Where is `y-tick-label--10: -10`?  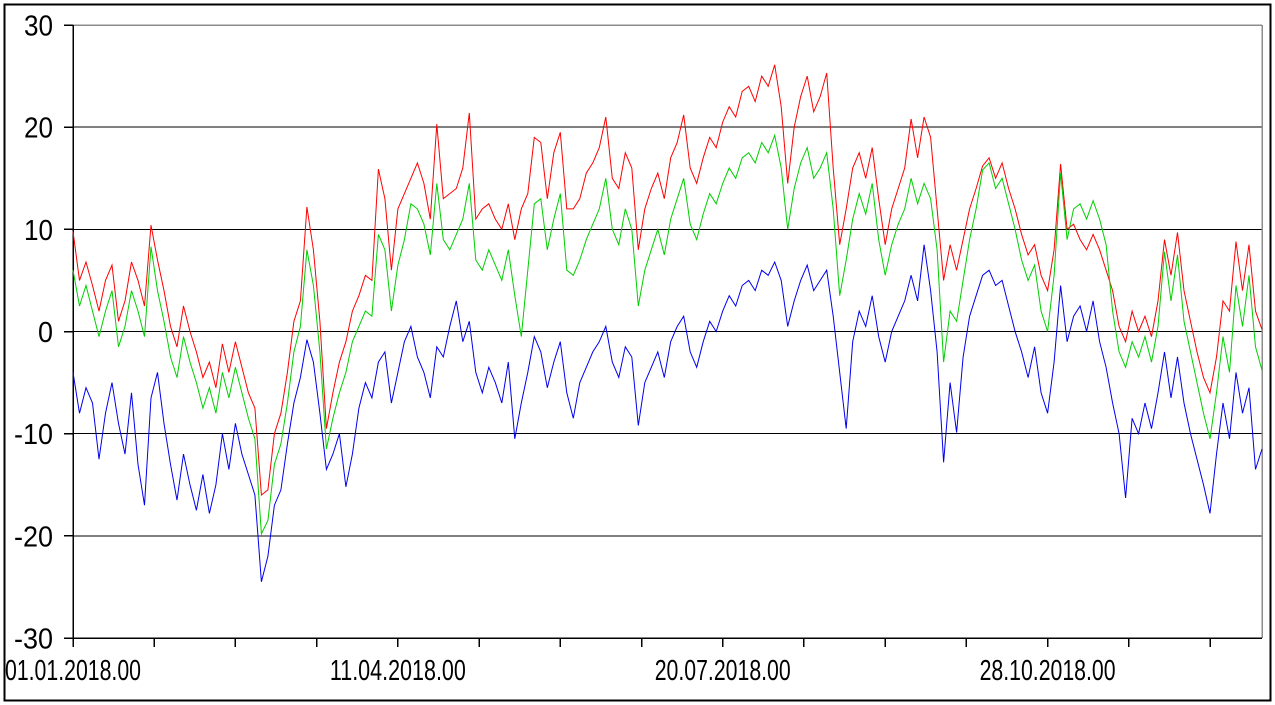
y-tick-label--10: -10 is located at coordinates (33, 435).